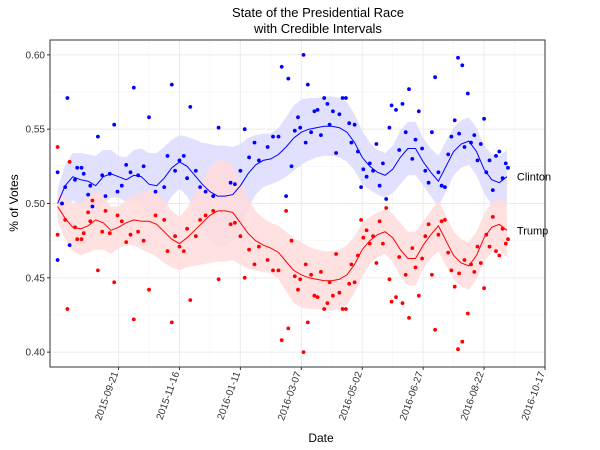  Describe the element at coordinates (36, 55) in the screenshot. I see `y-tick-label: 0.60` at that location.